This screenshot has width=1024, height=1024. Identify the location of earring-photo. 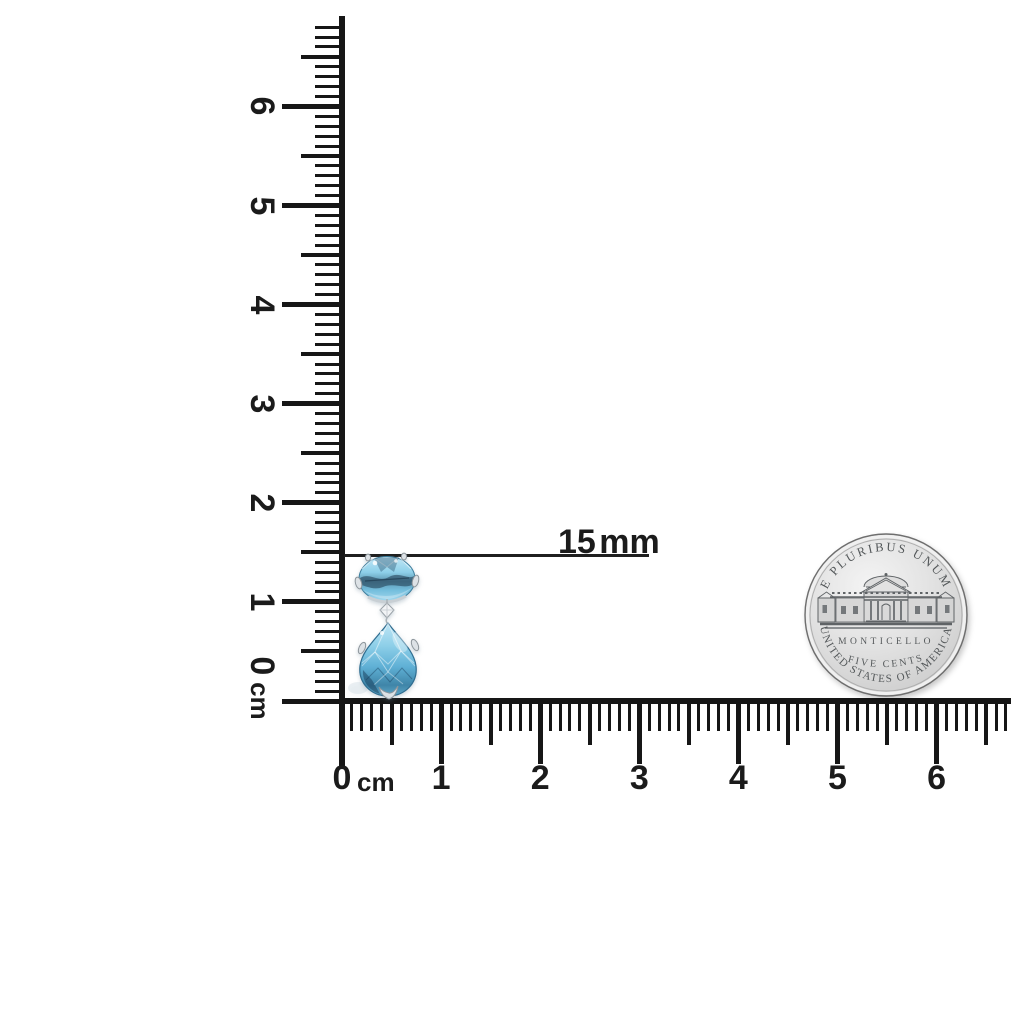
(384, 626).